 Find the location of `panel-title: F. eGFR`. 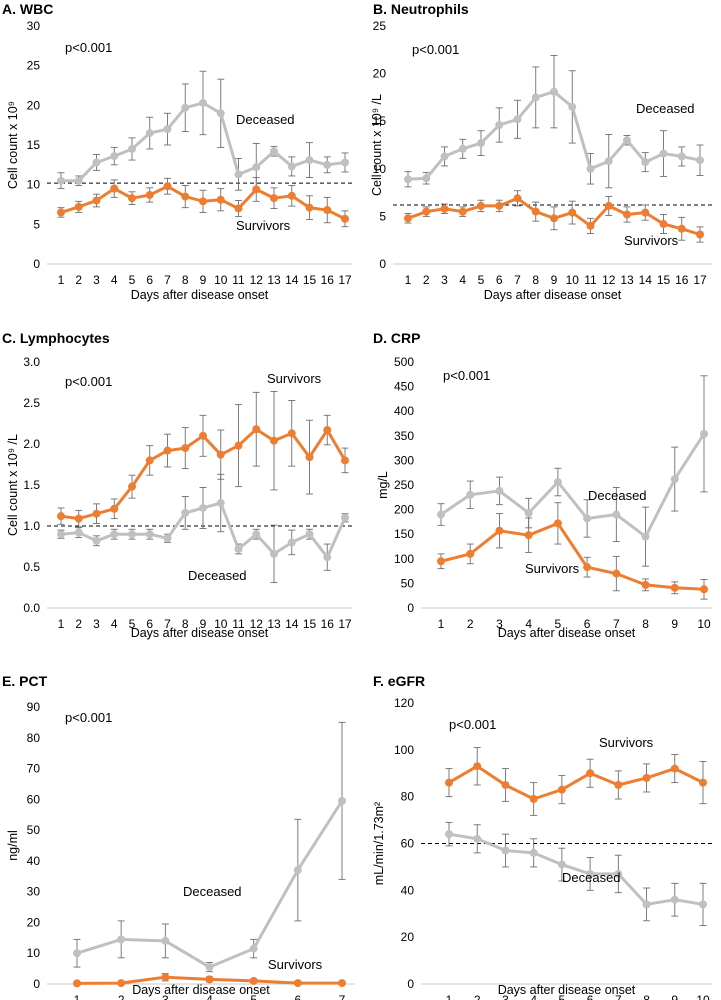

panel-title: F. eGFR is located at coordinates (399, 681).